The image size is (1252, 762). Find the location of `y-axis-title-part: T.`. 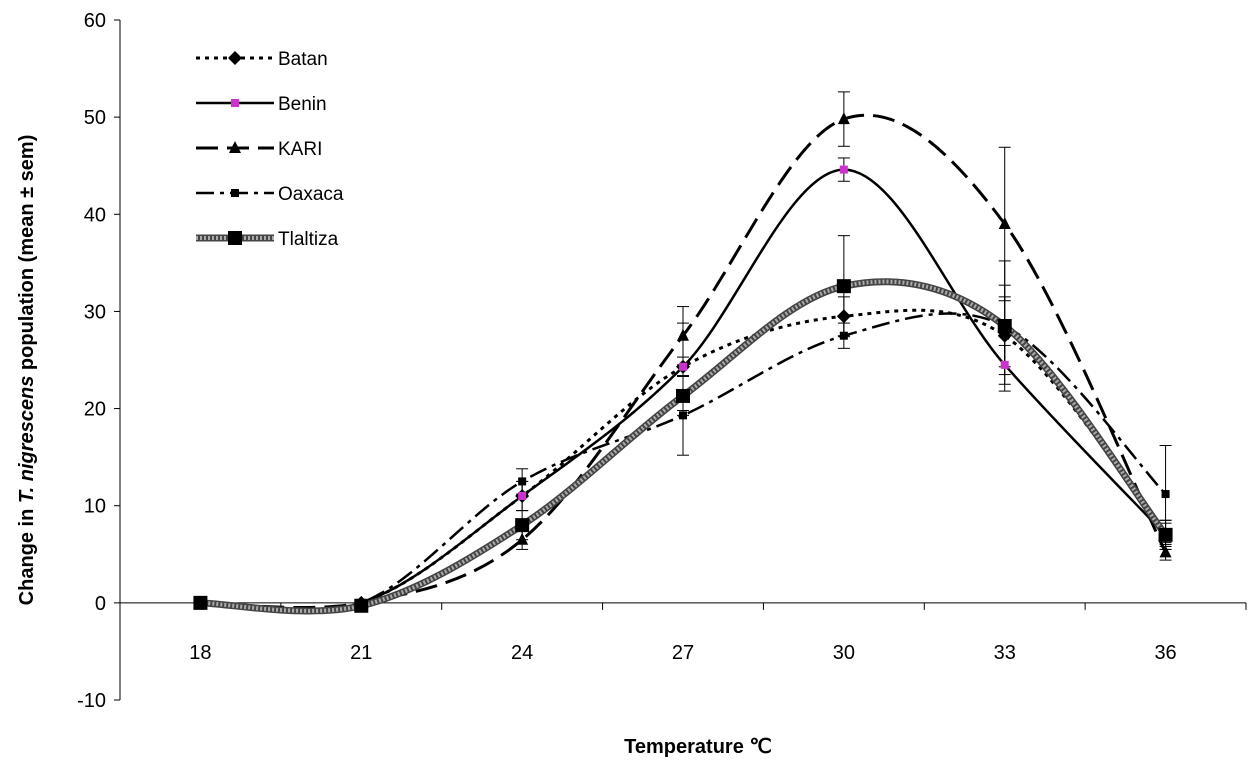

y-axis-title-part: T. is located at coordinates (27, 495).